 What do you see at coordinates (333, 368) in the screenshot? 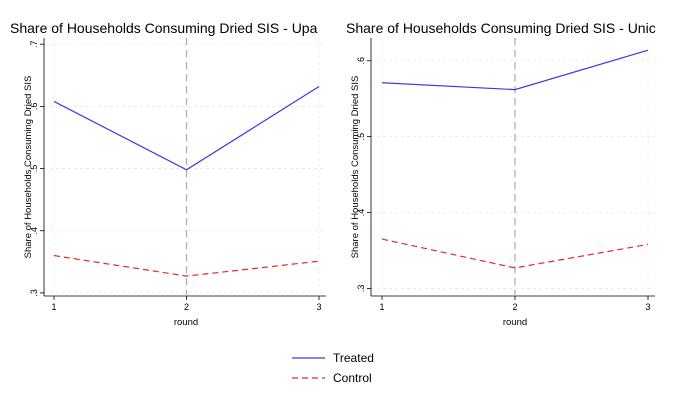
I see `legend: Treated Control` at bounding box center [333, 368].